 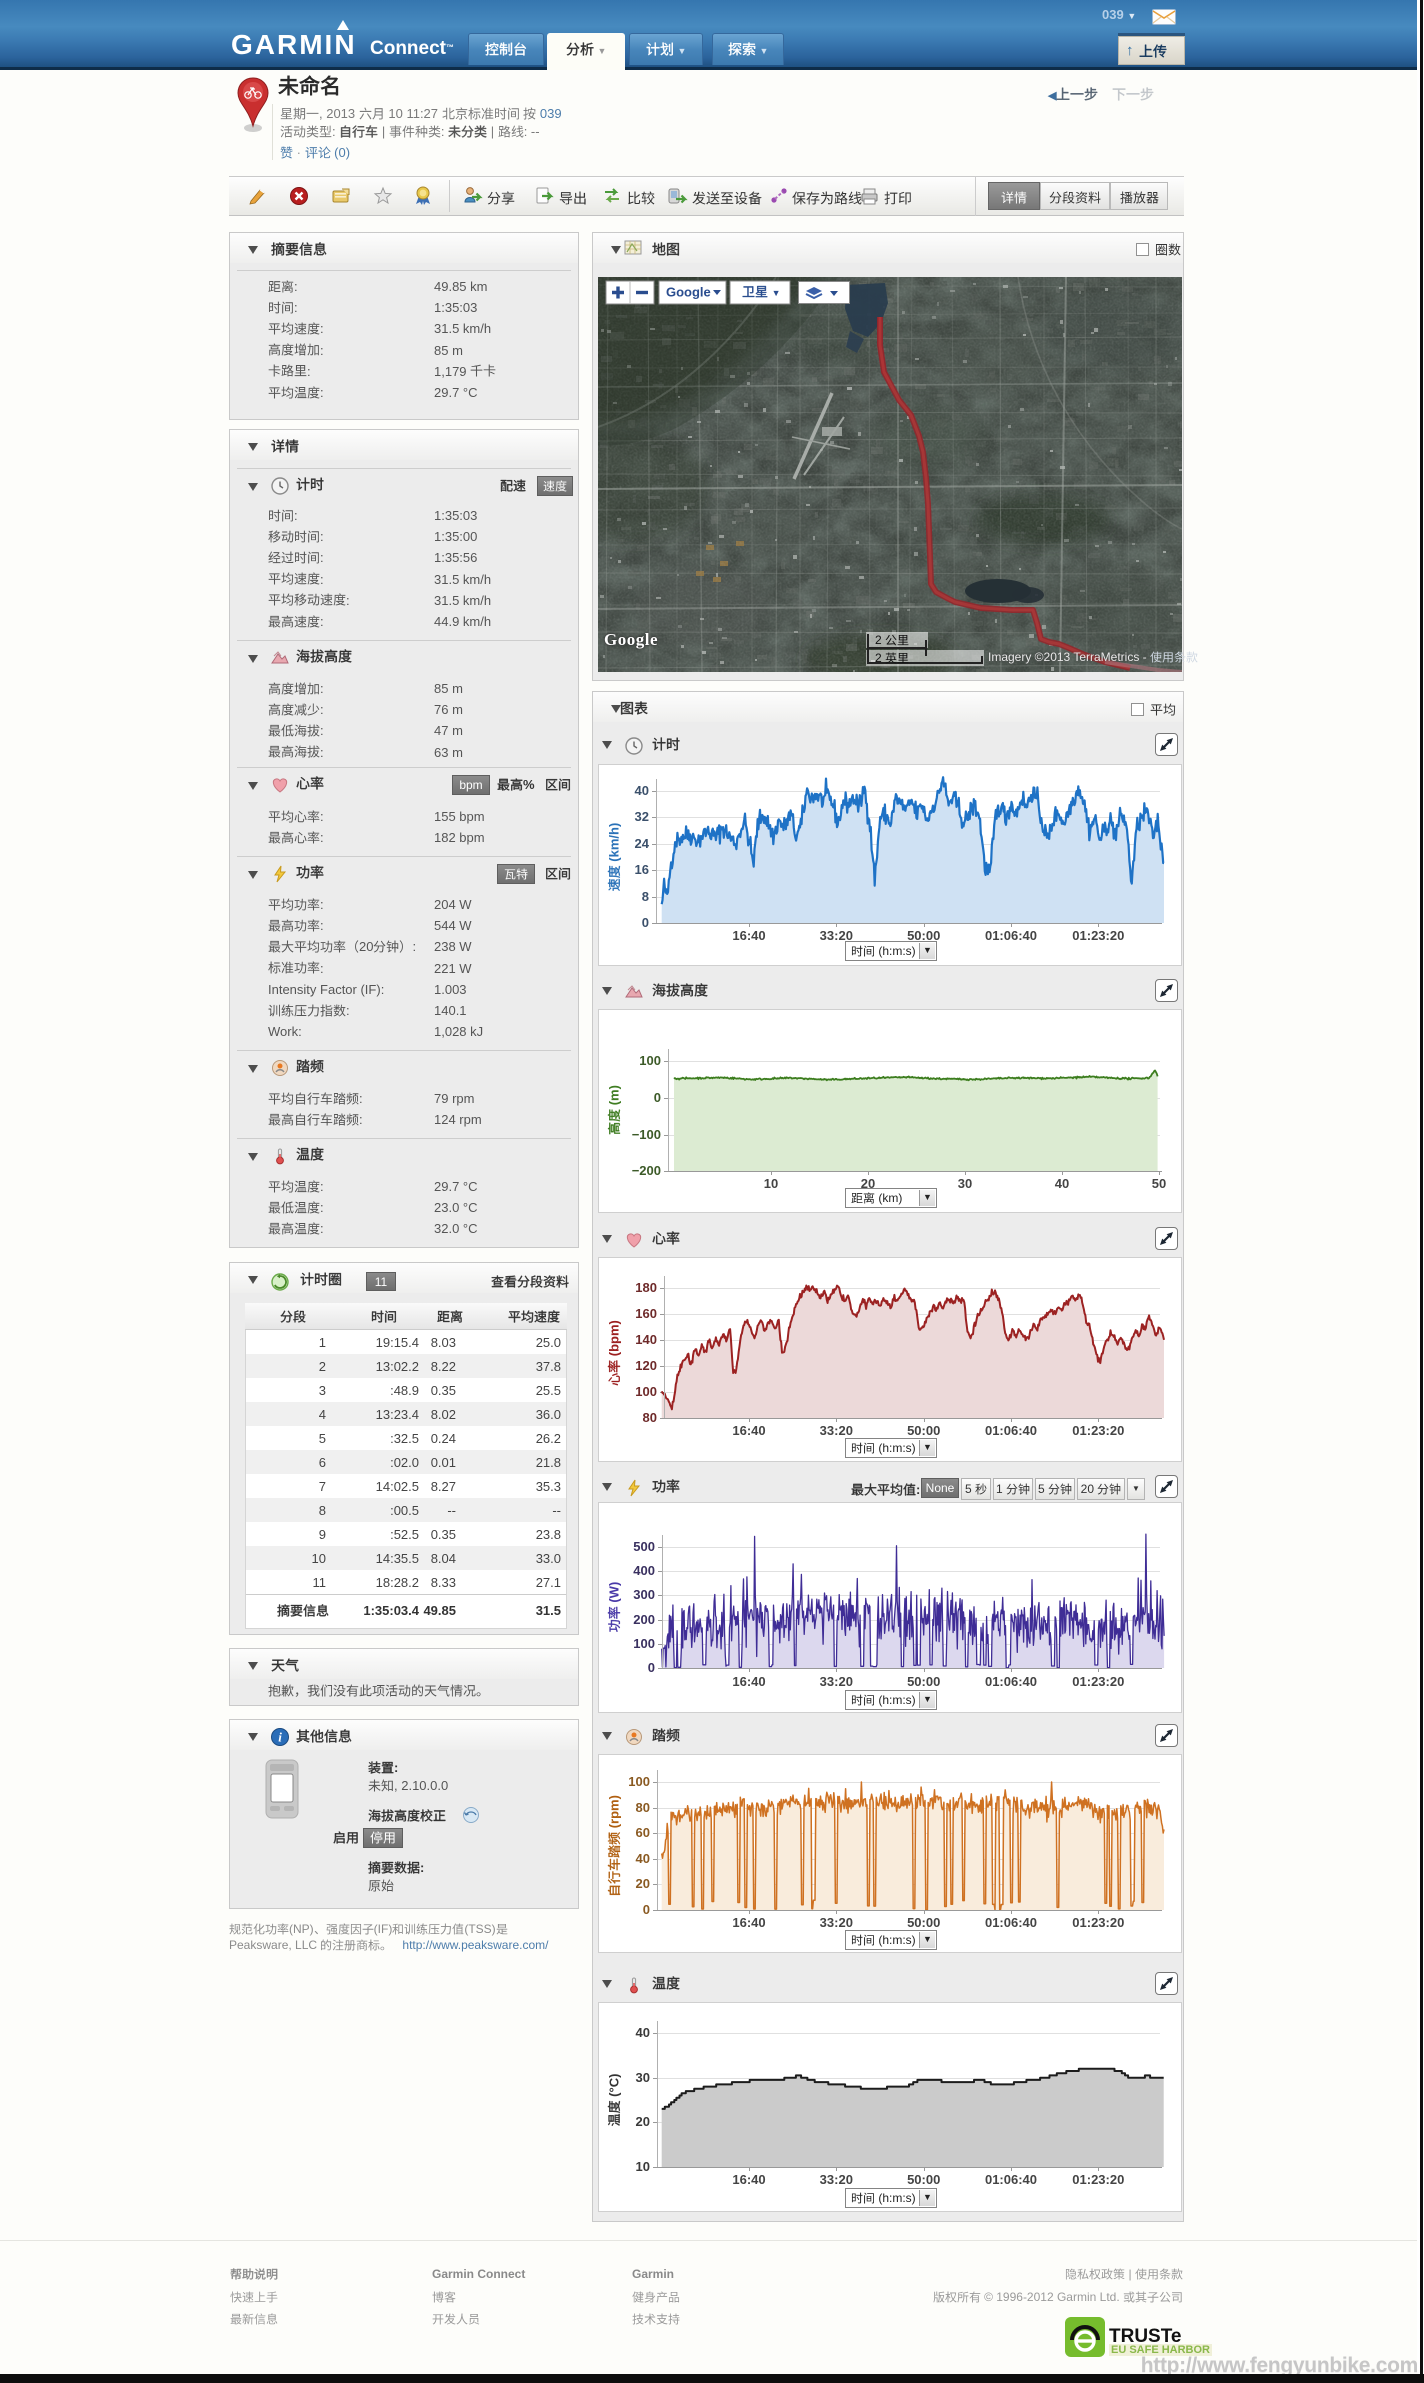 I want to click on svg-text: i, so click(x=280, y=1737).